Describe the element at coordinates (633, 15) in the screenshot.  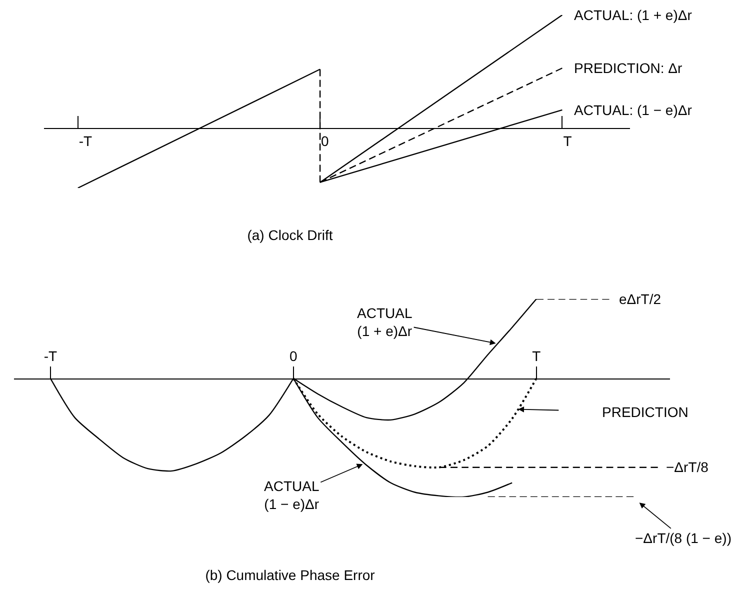
I see `series-label: ACTUAL: (1 + e)Δr` at that location.